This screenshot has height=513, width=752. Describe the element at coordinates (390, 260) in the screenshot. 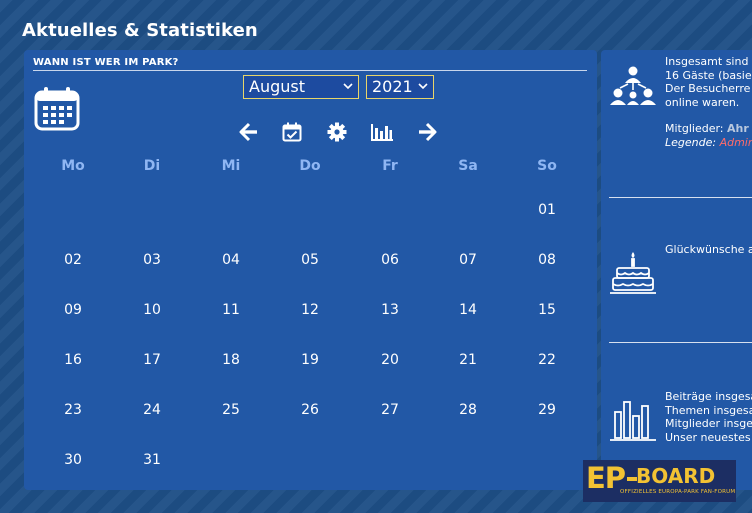

I see `calendar-day: 06` at that location.